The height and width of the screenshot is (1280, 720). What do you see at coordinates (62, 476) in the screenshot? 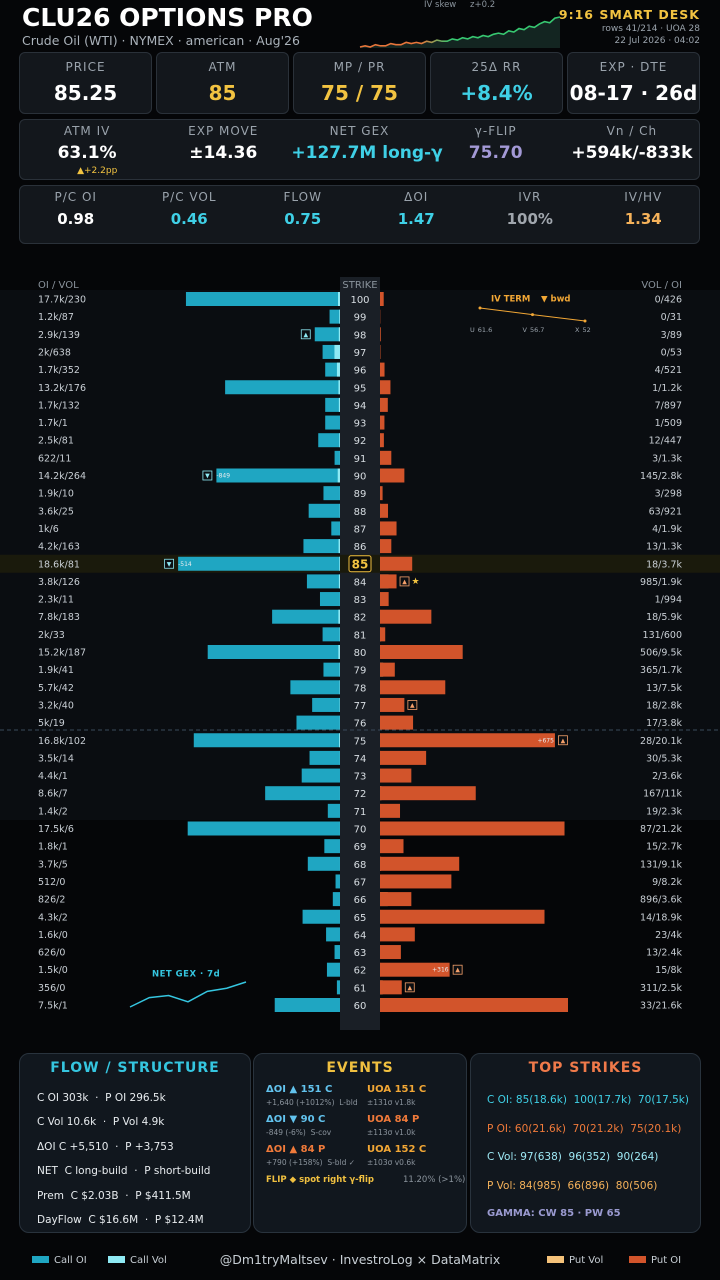
I see `left-label: 14.2k/264` at bounding box center [62, 476].